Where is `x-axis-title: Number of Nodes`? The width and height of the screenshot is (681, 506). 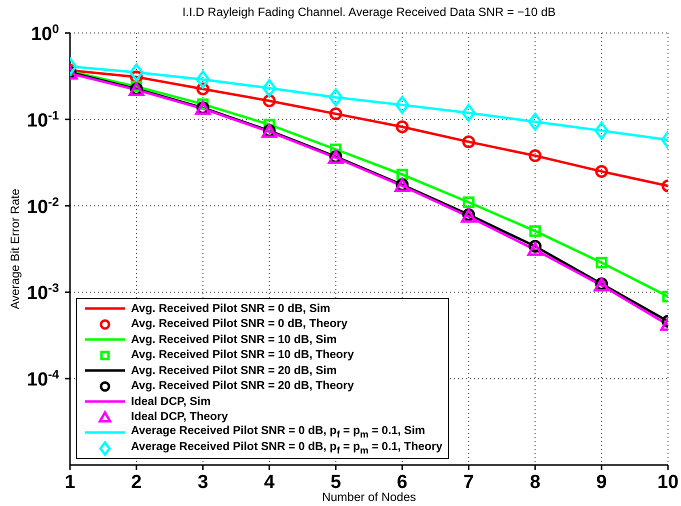 x-axis-title: Number of Nodes is located at coordinates (369, 497).